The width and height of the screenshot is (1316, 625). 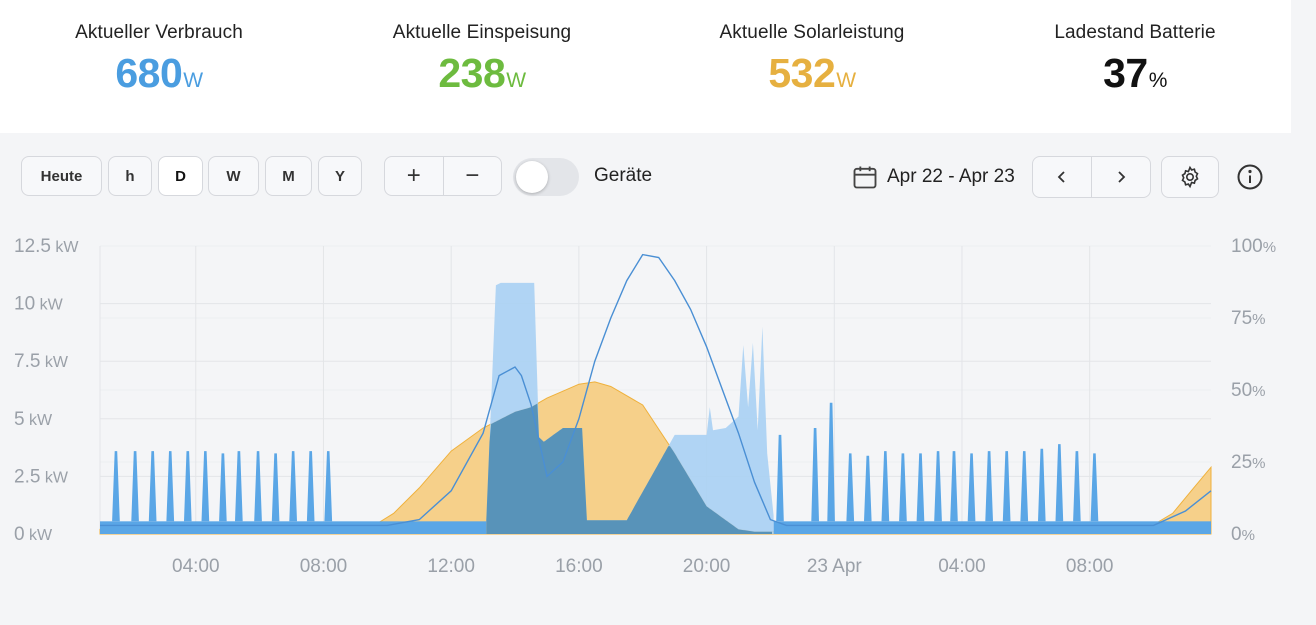 I want to click on today-button: Heute, so click(x=61, y=176).